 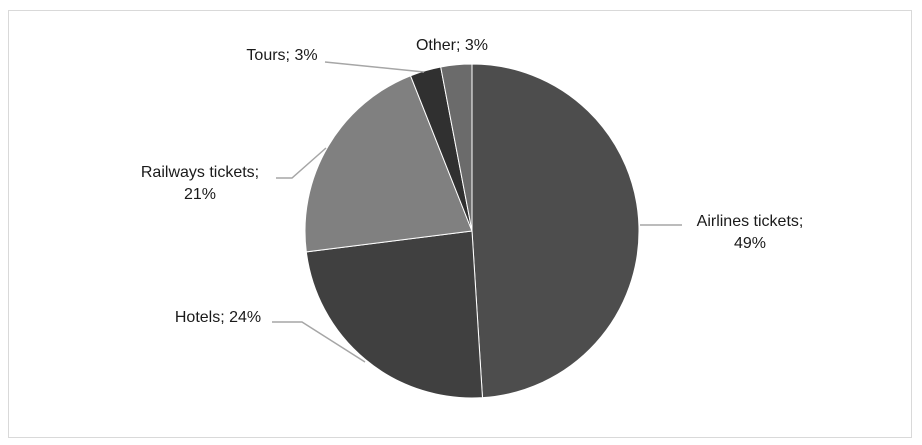 I want to click on data-label-line: Railways tickets;, so click(x=200, y=172).